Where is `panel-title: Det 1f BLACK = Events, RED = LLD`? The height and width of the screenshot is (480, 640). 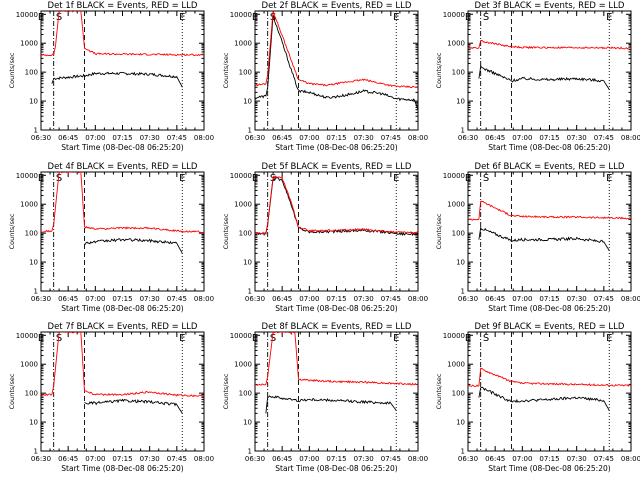 panel-title: Det 1f BLACK = Events, RED = LLD is located at coordinates (123, 6).